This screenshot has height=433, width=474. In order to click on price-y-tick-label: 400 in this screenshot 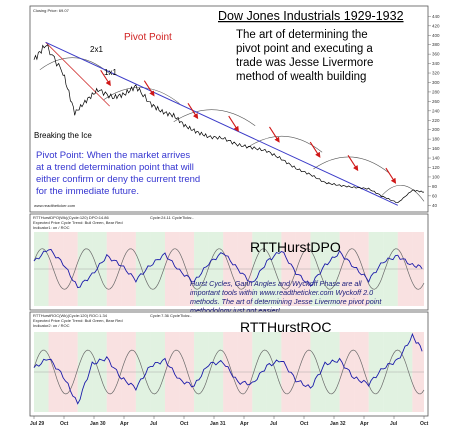, I will do `click(436, 35)`.